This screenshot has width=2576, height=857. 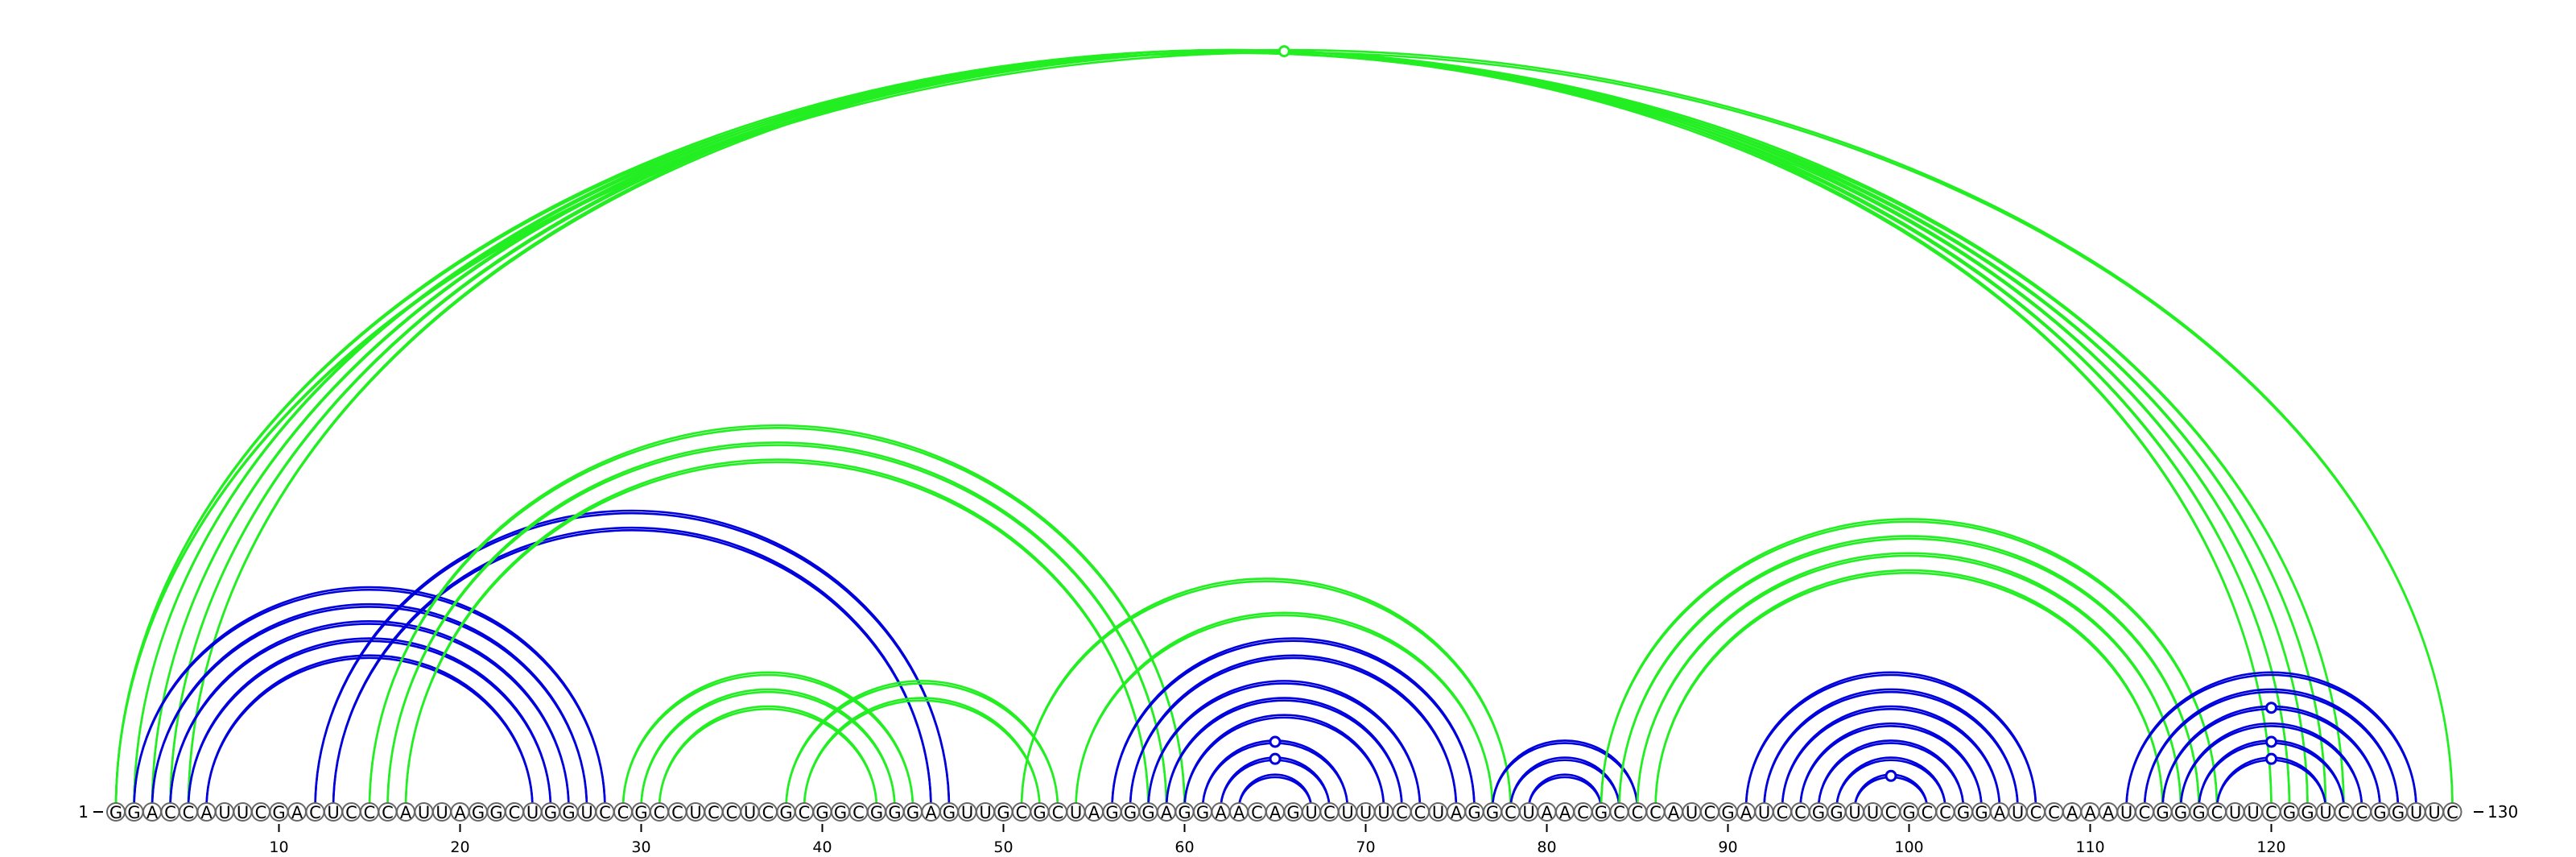 I want to click on nucleotide-42: C, so click(x=858, y=812).